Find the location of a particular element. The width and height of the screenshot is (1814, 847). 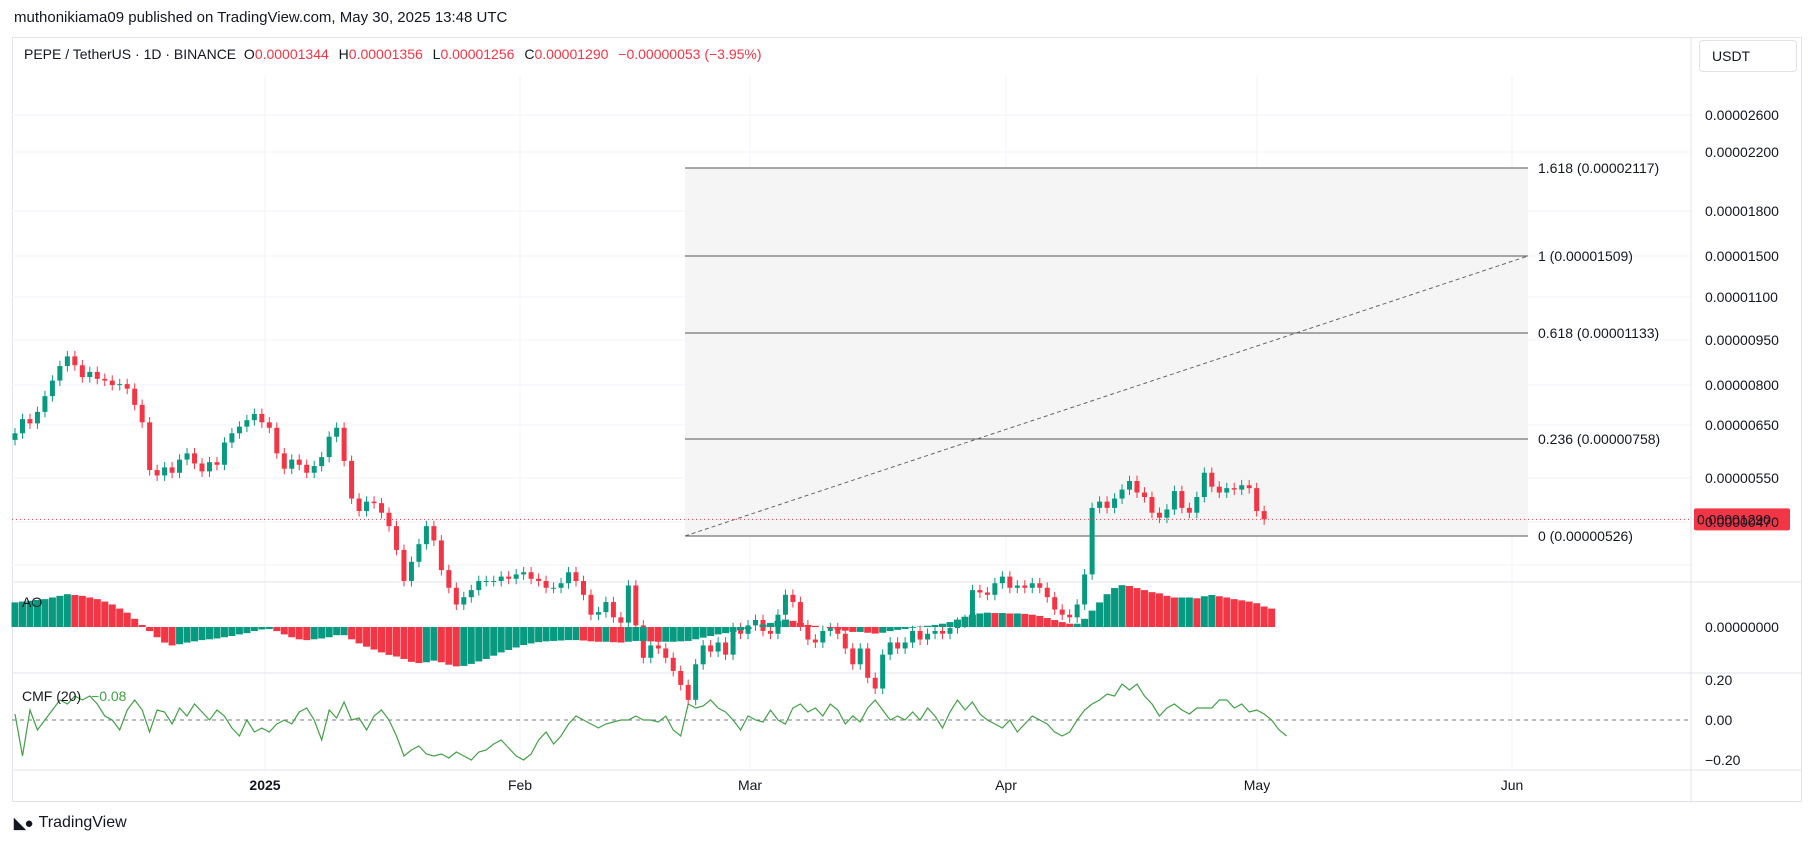

currency-selector: USDT is located at coordinates (1748, 56).